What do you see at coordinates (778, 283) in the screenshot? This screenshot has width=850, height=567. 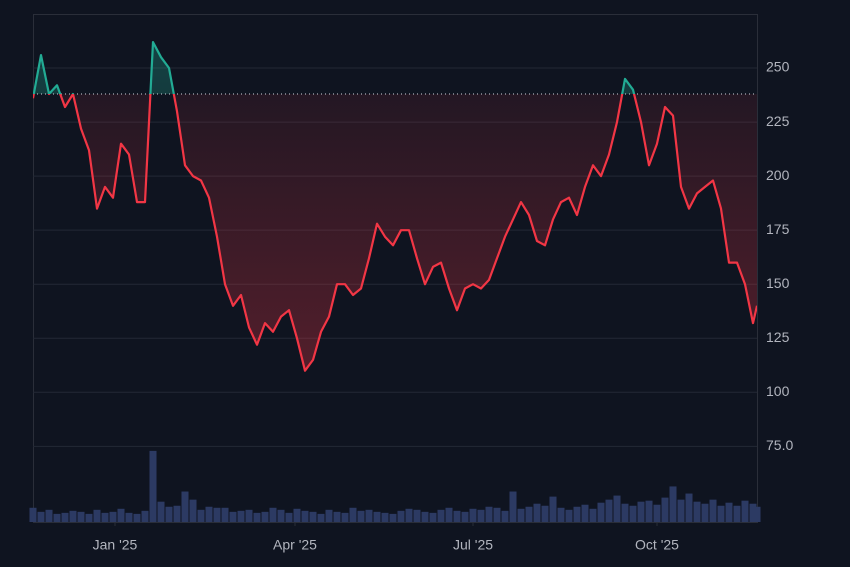 I see `y-tick-label: 150` at bounding box center [778, 283].